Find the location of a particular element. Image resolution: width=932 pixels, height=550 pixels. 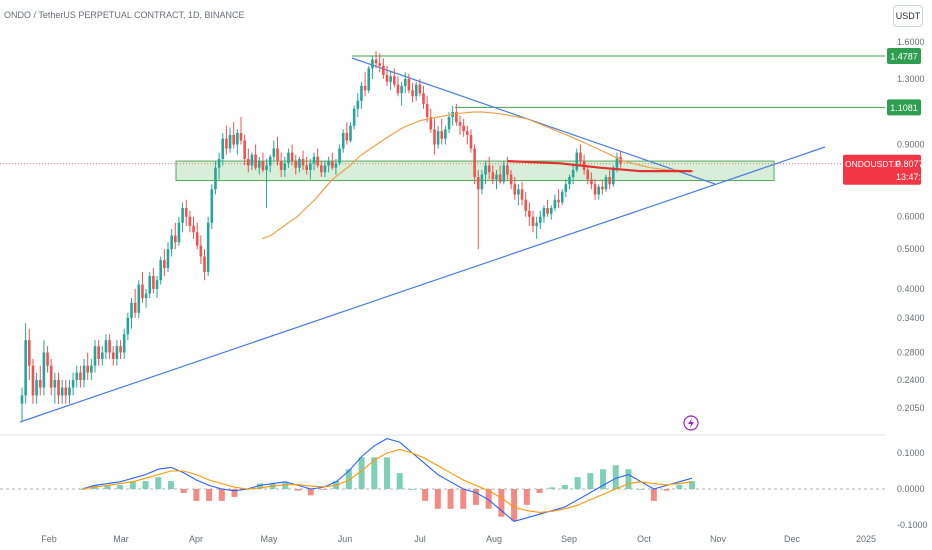

price-tick-label: 0.2050 is located at coordinates (911, 408).